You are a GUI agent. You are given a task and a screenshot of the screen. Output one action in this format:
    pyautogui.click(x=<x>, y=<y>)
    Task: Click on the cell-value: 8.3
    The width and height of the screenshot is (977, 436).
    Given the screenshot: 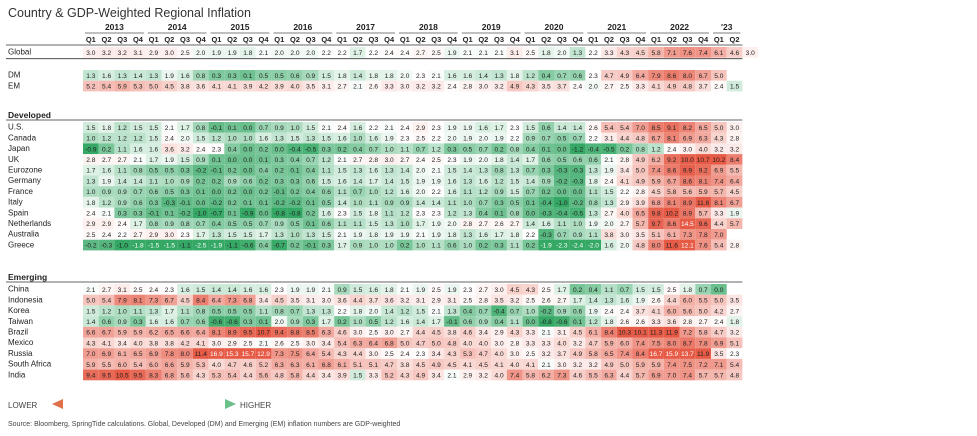 What is the action you would take?
    pyautogui.click(x=153, y=376)
    